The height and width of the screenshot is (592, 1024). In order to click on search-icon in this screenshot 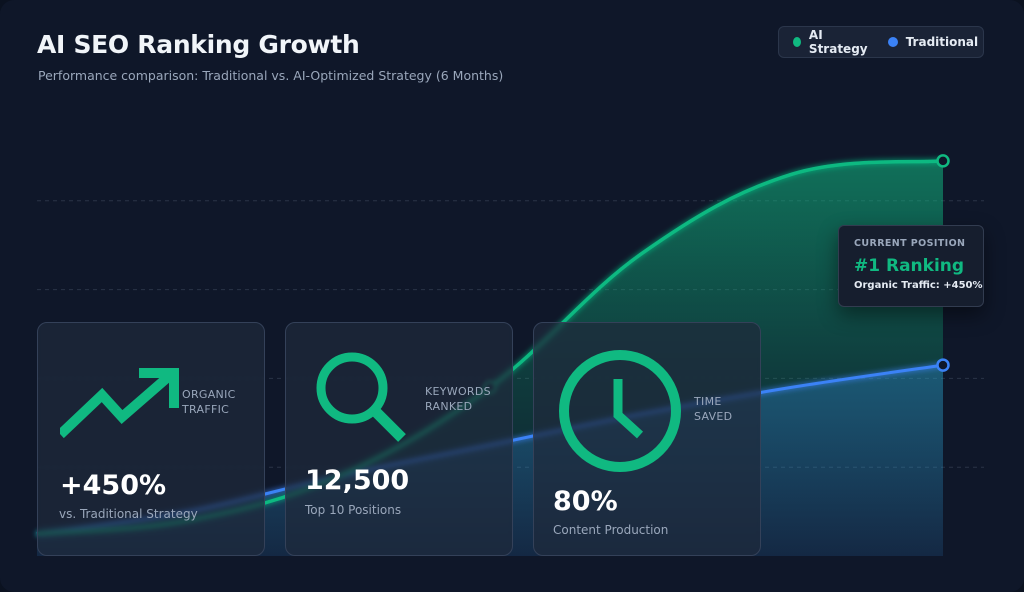, I will do `click(361, 397)`.